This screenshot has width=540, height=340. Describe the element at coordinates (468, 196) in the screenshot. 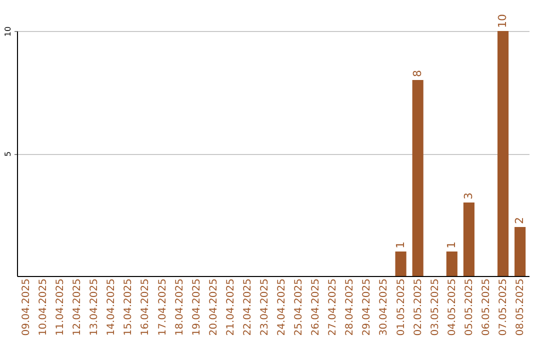

I see `data-label: 3` at that location.